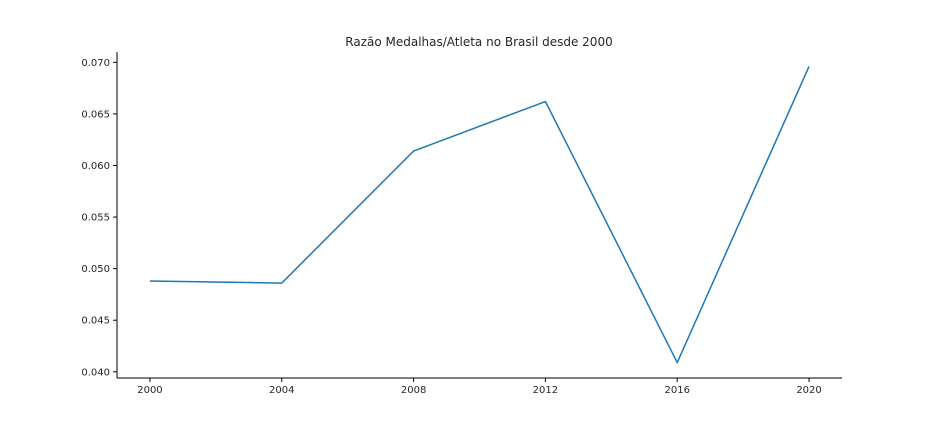 The width and height of the screenshot is (936, 432). I want to click on y-tick-label: 0.050, so click(95, 269).